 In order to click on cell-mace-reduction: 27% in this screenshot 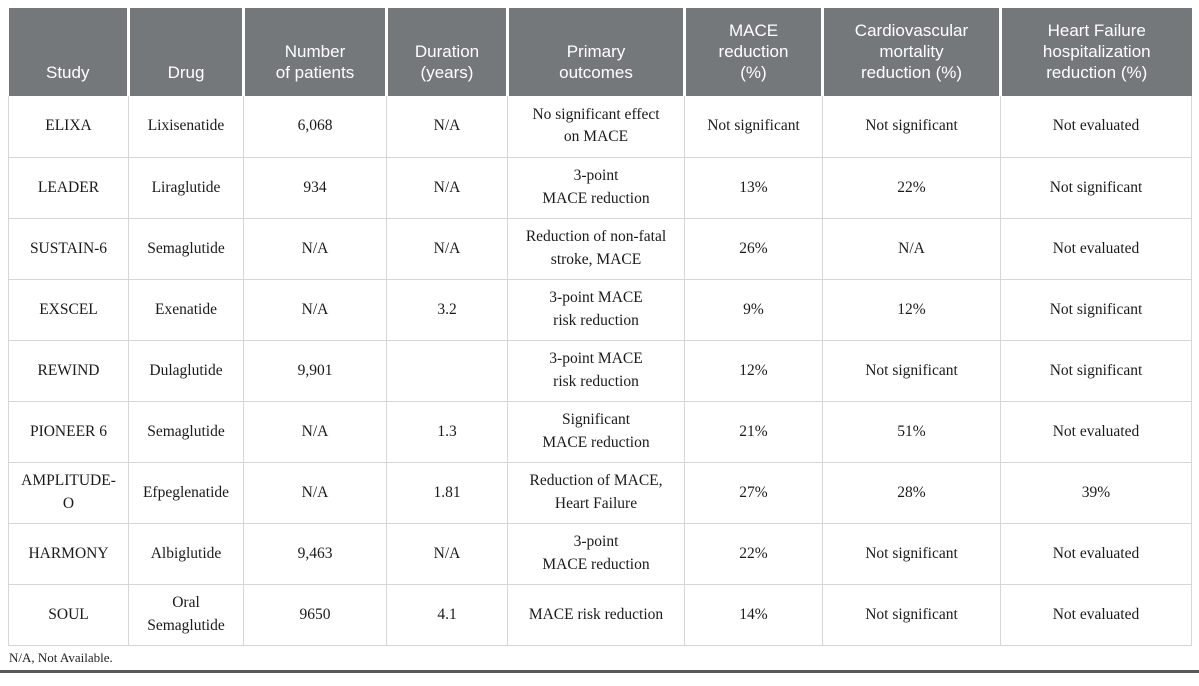, I will do `click(753, 492)`.